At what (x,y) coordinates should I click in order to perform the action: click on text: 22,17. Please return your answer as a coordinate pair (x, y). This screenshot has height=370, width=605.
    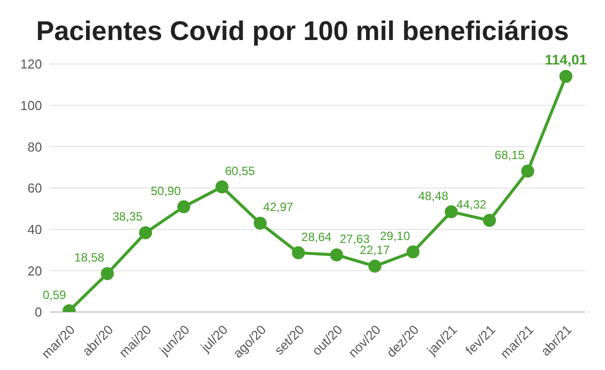
    Looking at the image, I should click on (375, 250).